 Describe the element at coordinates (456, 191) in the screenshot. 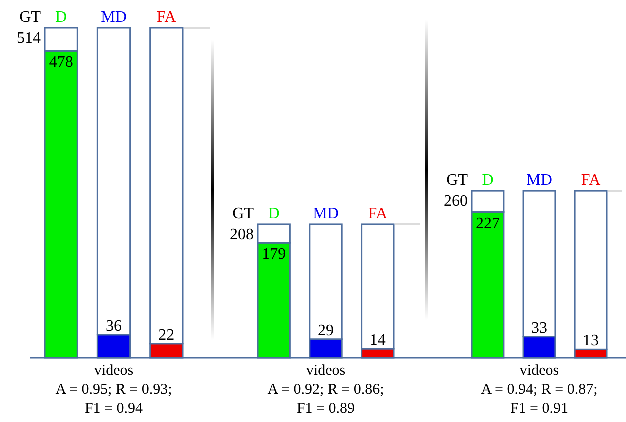

I see `annotation: GT 260` at that location.